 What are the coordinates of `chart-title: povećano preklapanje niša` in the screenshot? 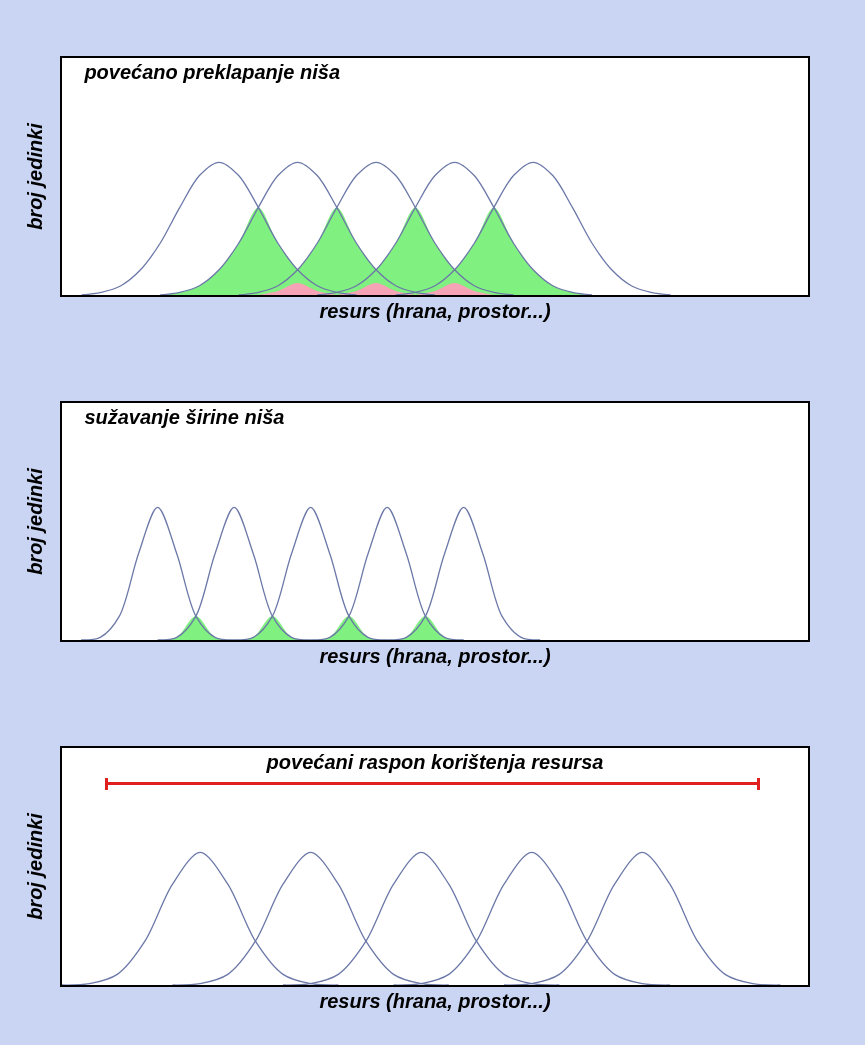 It's located at (212, 72).